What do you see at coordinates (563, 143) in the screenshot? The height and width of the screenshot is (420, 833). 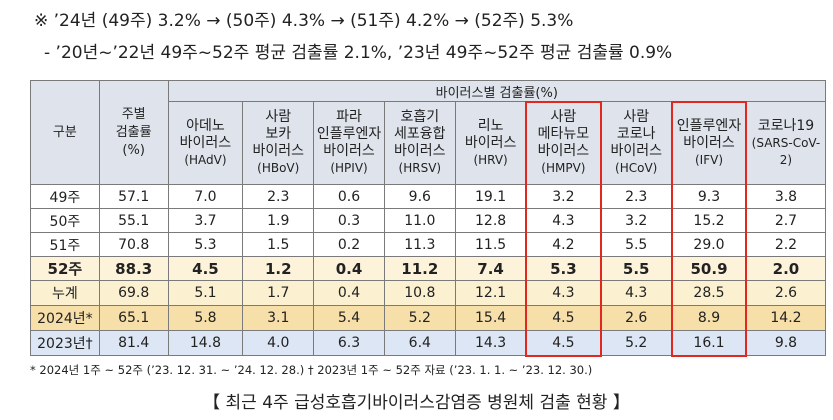 I see `virus-column-header: 사람 메타뉴모 바이러스 (HMPV)` at bounding box center [563, 143].